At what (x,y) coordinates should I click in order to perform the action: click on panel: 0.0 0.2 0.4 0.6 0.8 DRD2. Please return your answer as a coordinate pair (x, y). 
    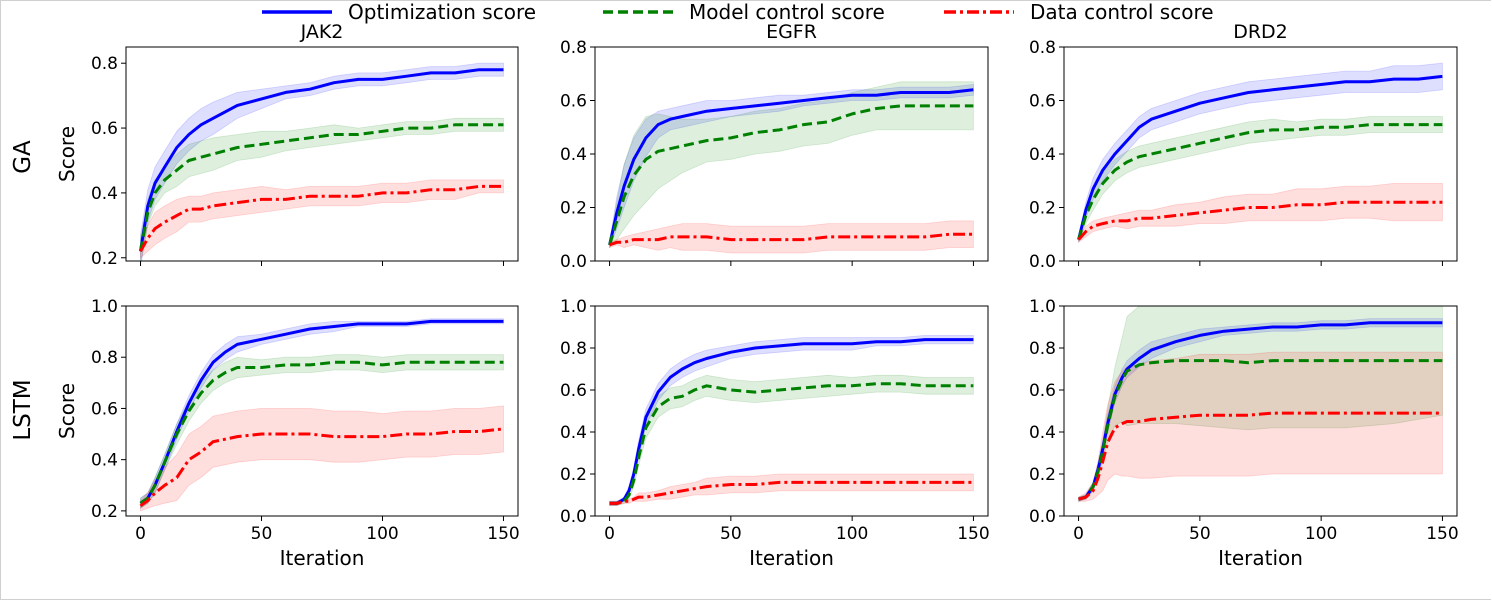
    Looking at the image, I should click on (1243, 146).